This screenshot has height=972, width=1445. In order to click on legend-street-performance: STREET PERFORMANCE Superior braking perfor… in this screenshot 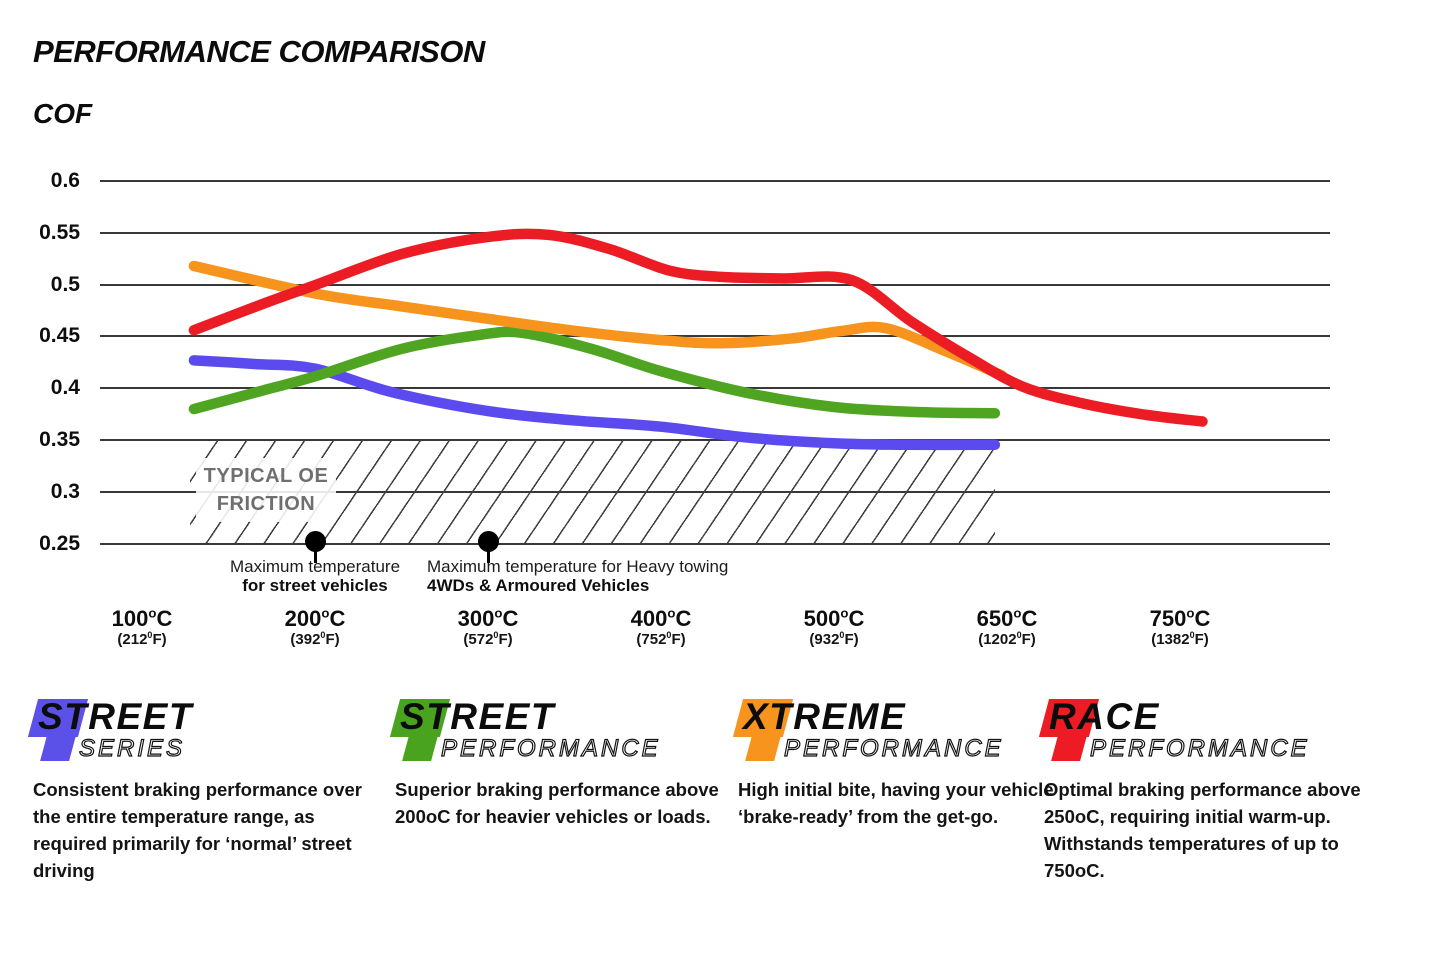, I will do `click(561, 763)`.